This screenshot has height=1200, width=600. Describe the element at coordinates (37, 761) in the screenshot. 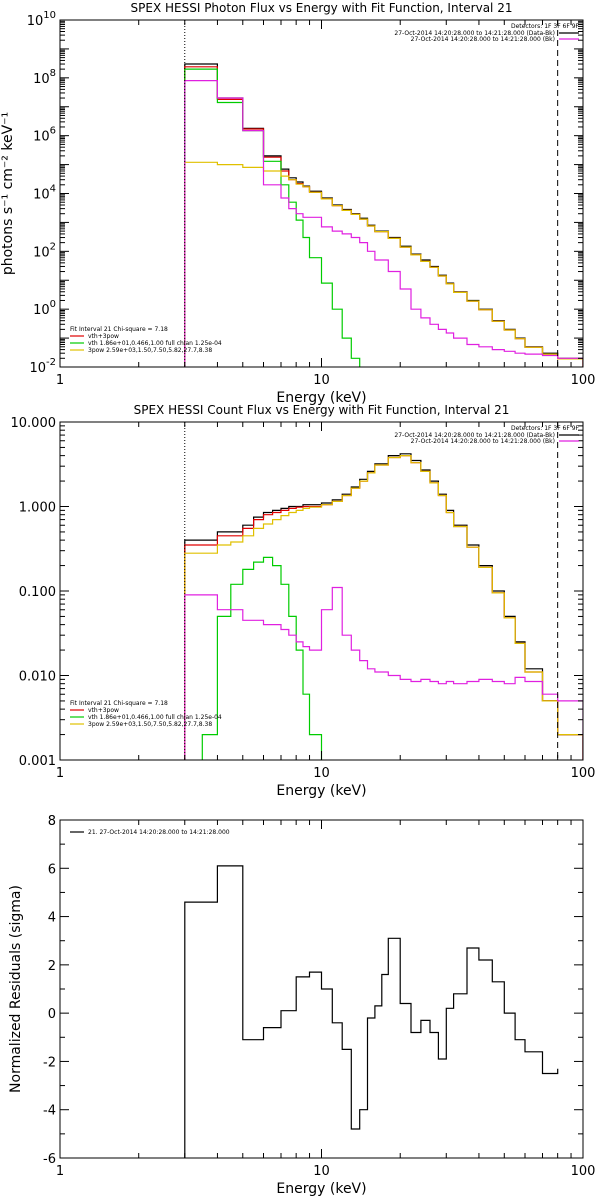

I see `y-tick-label: 0.001` at that location.